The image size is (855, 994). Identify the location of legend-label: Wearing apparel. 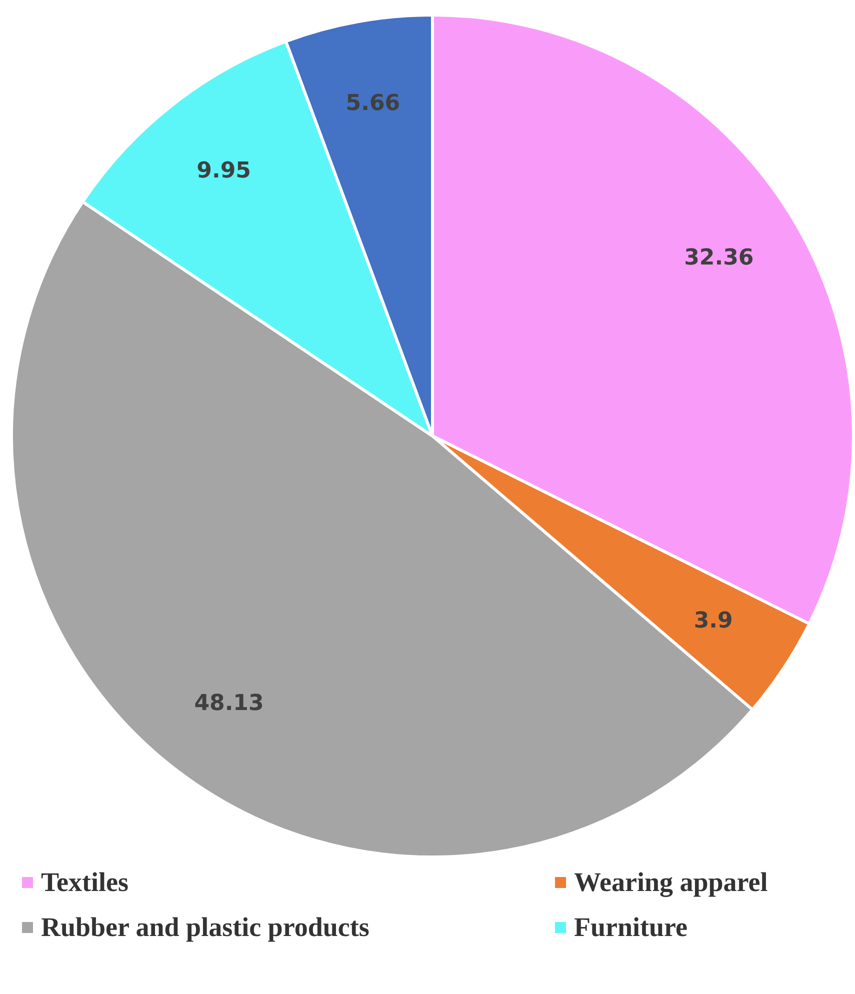
(671, 882).